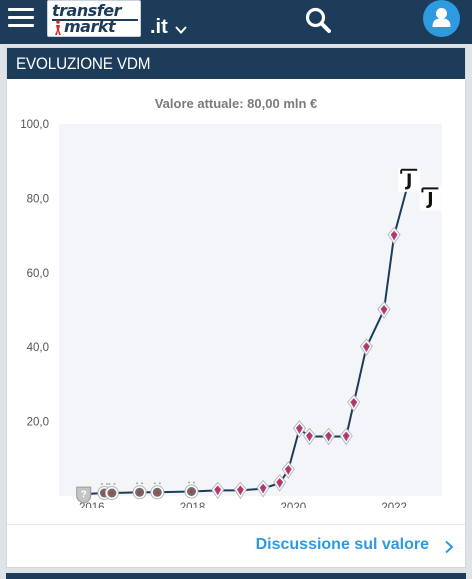  What do you see at coordinates (83, 63) in the screenshot?
I see `panel-title: EVOLUZIONE VDM` at bounding box center [83, 63].